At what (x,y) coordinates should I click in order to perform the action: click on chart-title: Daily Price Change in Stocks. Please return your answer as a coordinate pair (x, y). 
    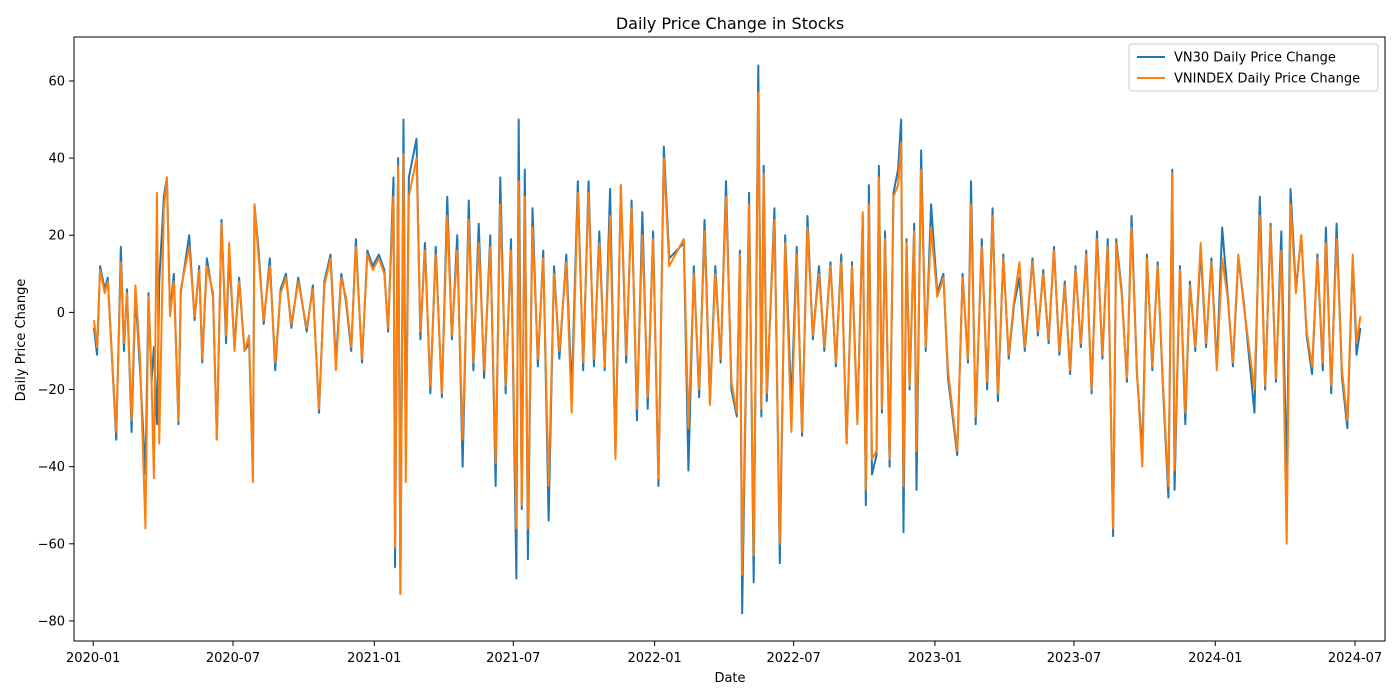
    Looking at the image, I should click on (730, 23).